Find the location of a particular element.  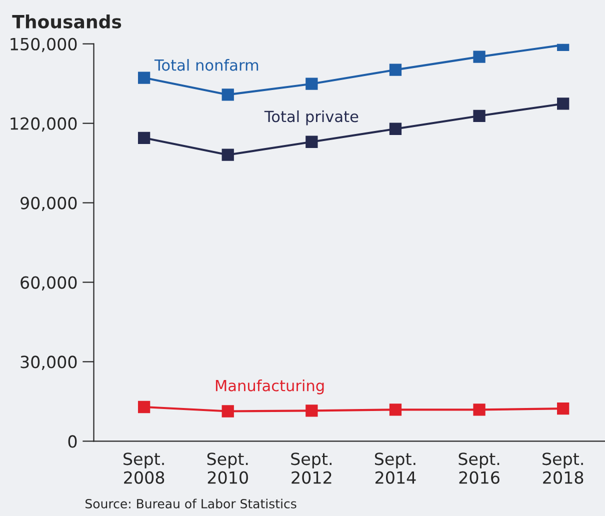

x-tick-label: Sept. 2016 is located at coordinates (479, 468).